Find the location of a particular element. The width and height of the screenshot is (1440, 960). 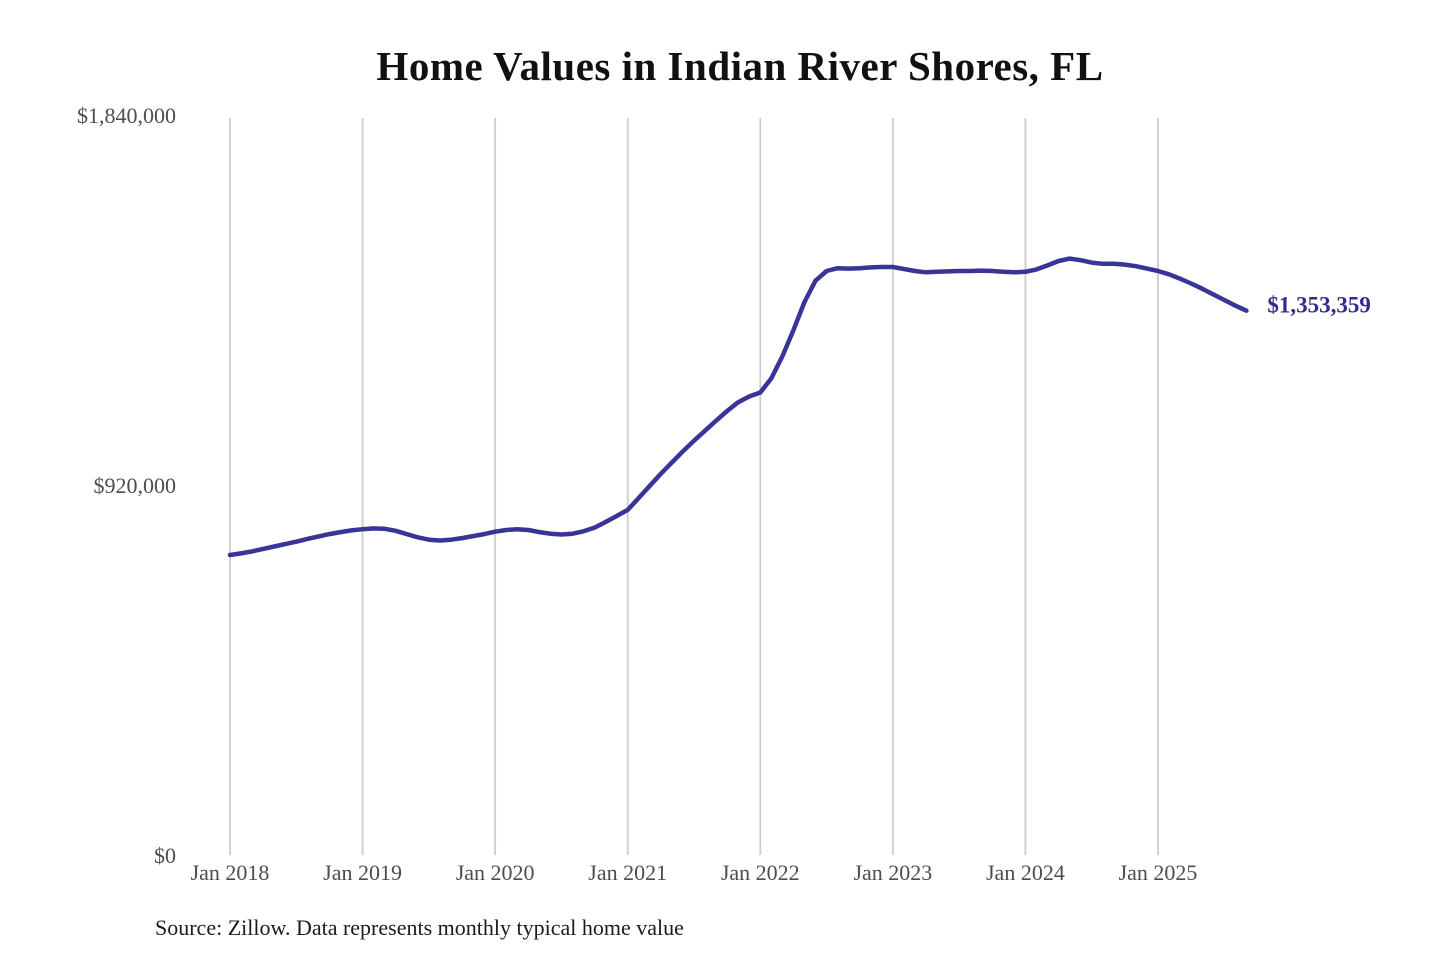

latest-value-label: $1,353,359 is located at coordinates (1319, 305).